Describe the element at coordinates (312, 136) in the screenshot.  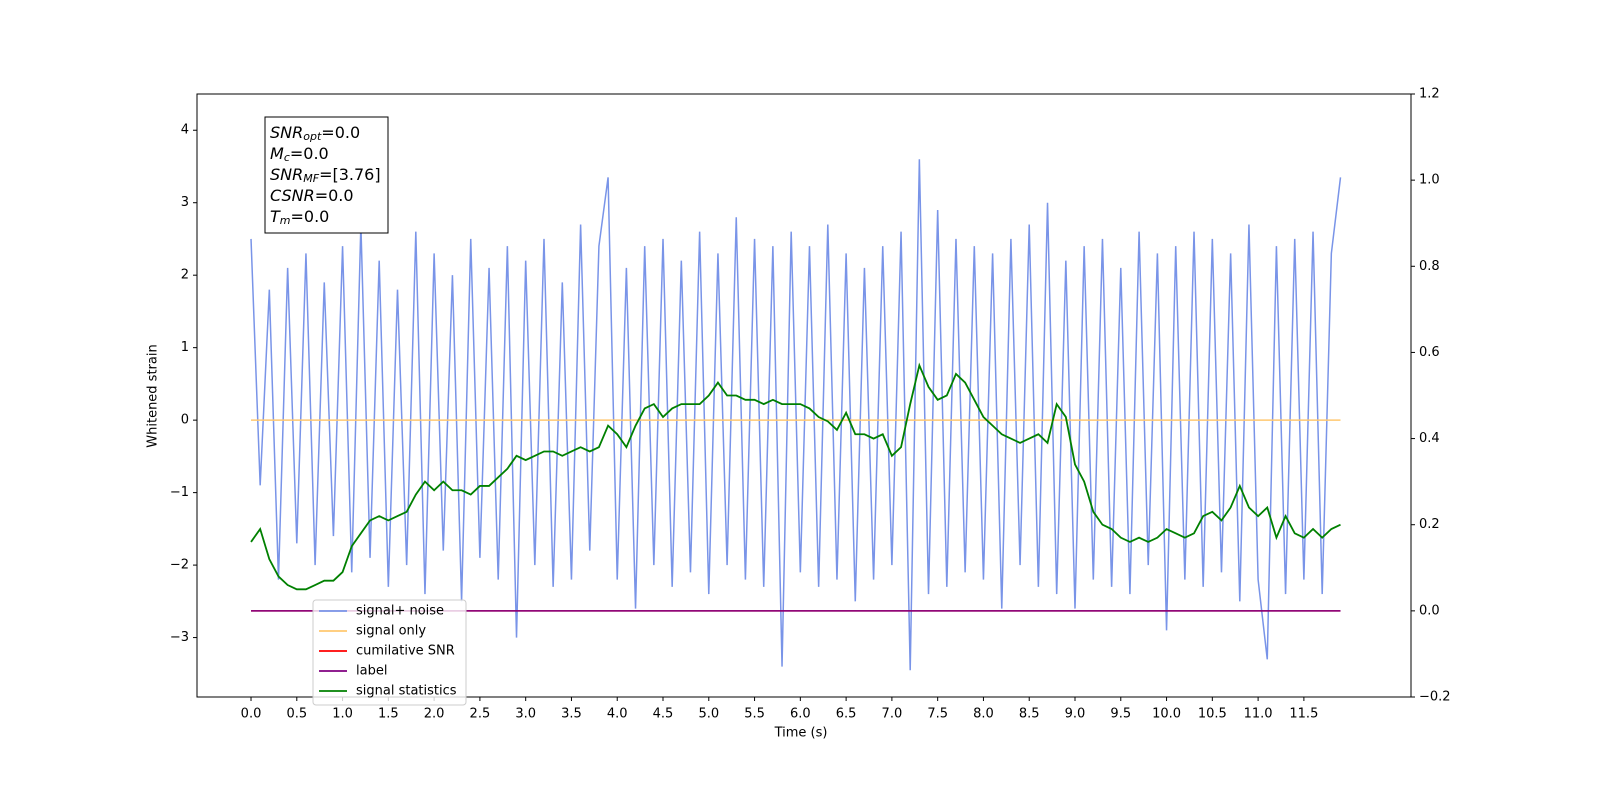
I see `annotation-sub: opt` at that location.